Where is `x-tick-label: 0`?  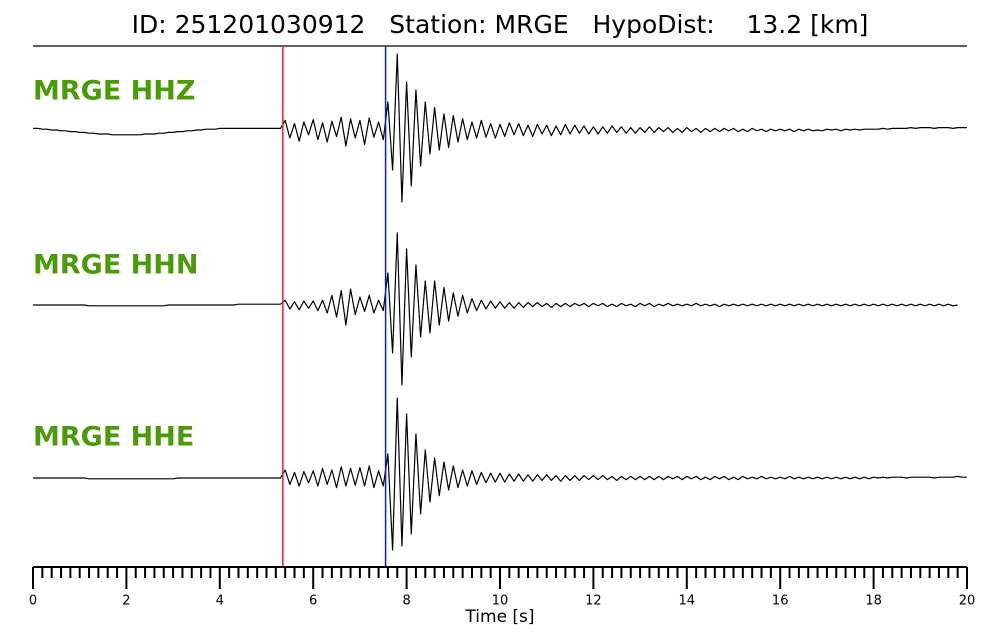 x-tick-label: 0 is located at coordinates (33, 601).